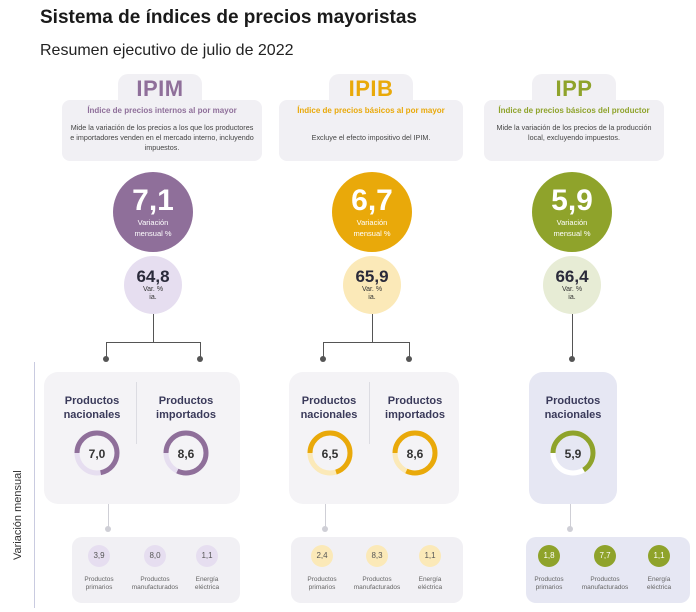 Image resolution: width=696 pixels, height=612 pixels. I want to click on monthly-variation-value: 6,7, so click(372, 200).